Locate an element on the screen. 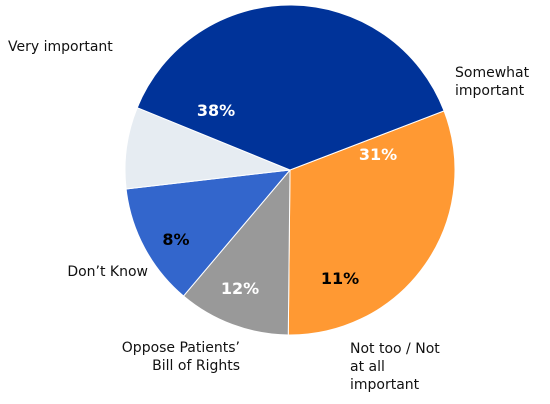 Image resolution: width=550 pixels, height=404 pixels. slice-category-label-line: Oppose Patients’ is located at coordinates (181, 348).